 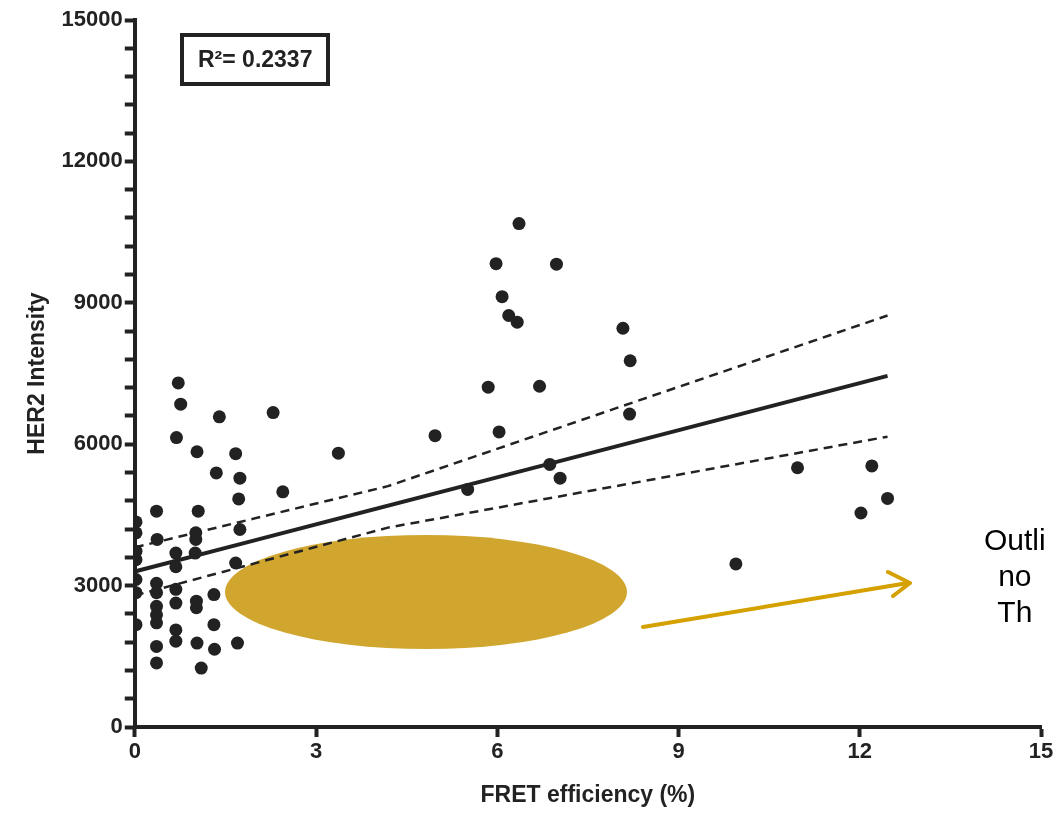 What do you see at coordinates (678, 751) in the screenshot?
I see `x-tick-label: 9` at bounding box center [678, 751].